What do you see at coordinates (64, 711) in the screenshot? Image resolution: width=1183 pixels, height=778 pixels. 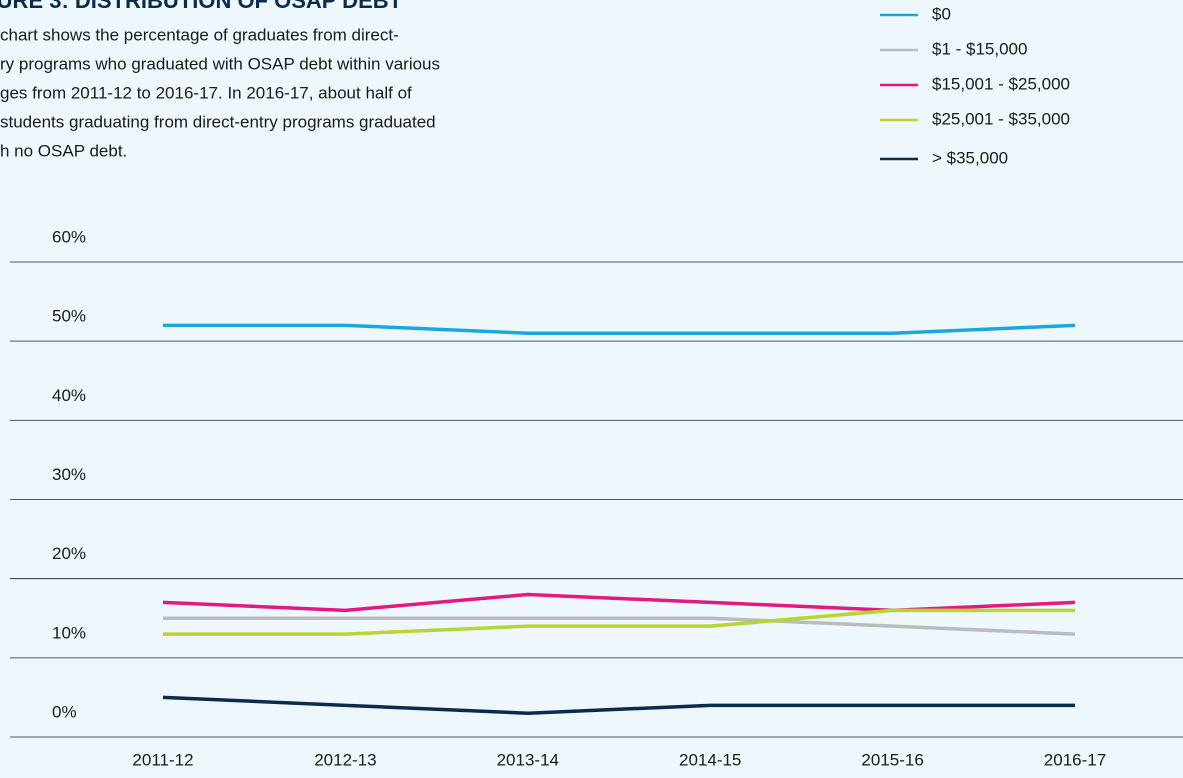 I see `y-tick-label: 0%` at bounding box center [64, 711].